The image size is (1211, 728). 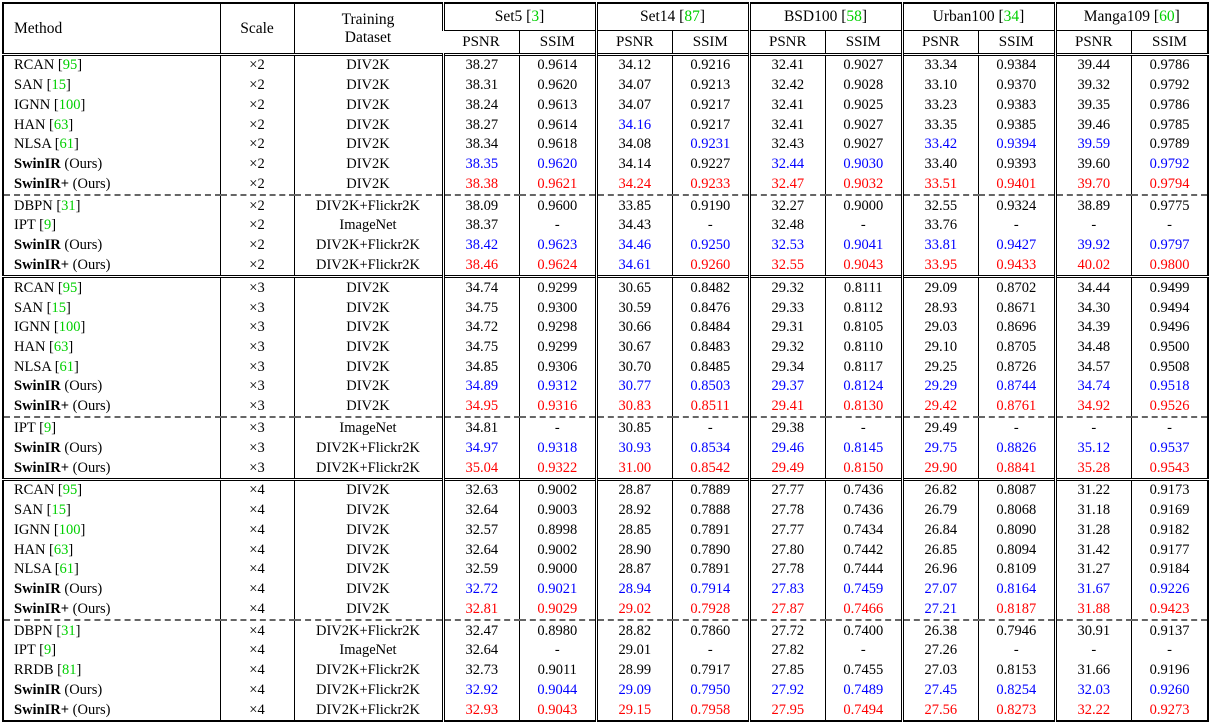 What do you see at coordinates (863, 367) in the screenshot?
I see `ssim-value: 0.8117` at bounding box center [863, 367].